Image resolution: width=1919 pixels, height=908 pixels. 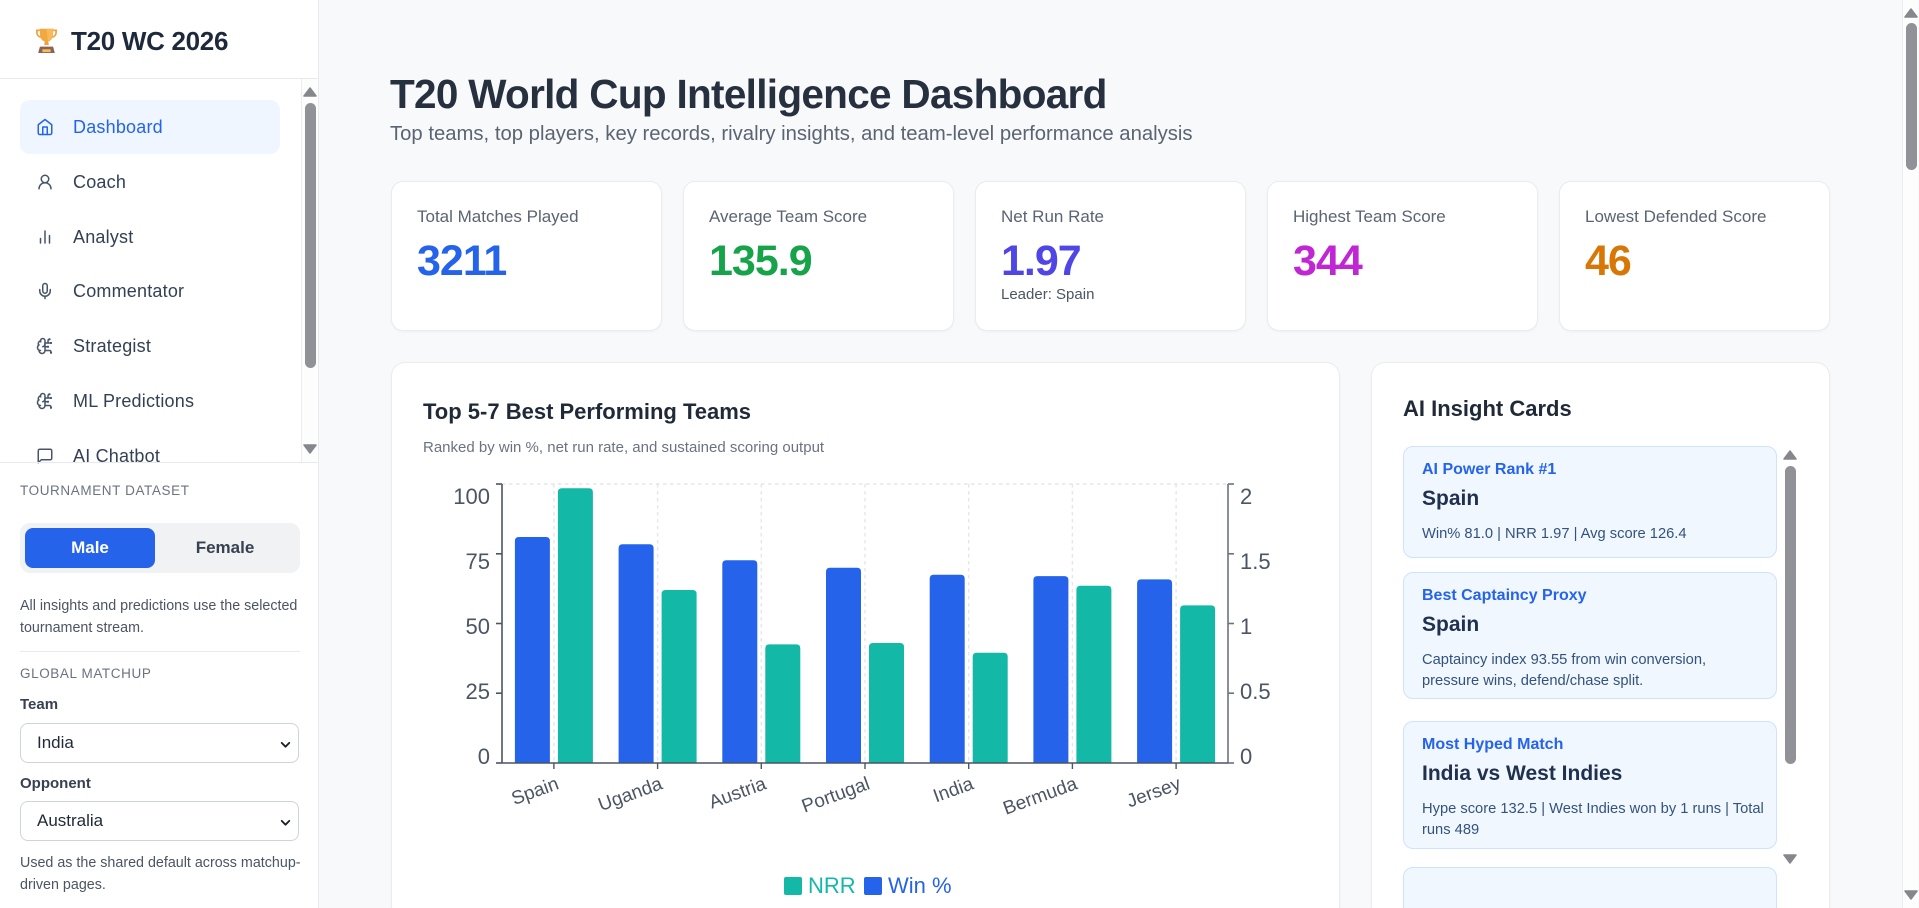 I want to click on svg-text: Portugal, so click(x=836, y=795).